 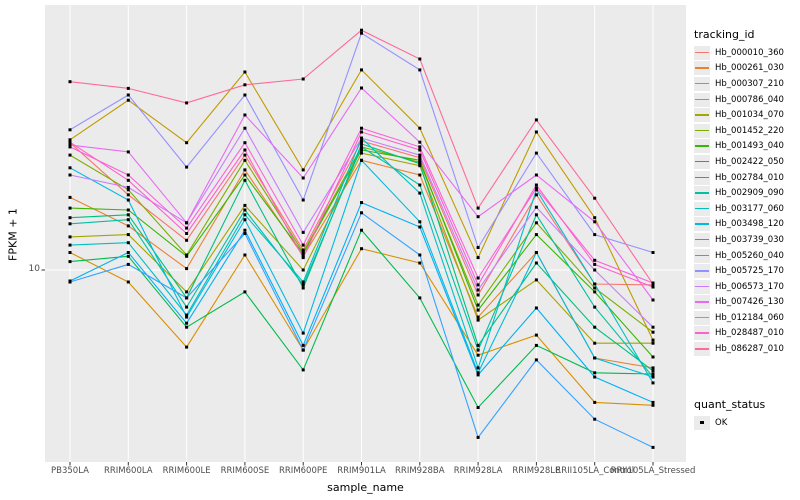 I want to click on legend-item-label: Hb_000010_360, so click(x=749, y=52).